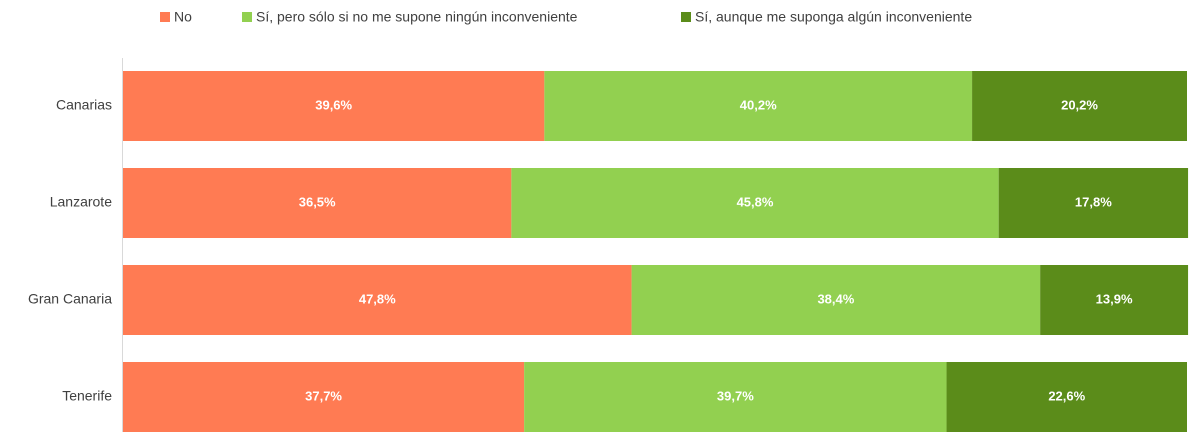 This screenshot has width=1189, height=432. I want to click on value-label: 40,2%, so click(758, 104).